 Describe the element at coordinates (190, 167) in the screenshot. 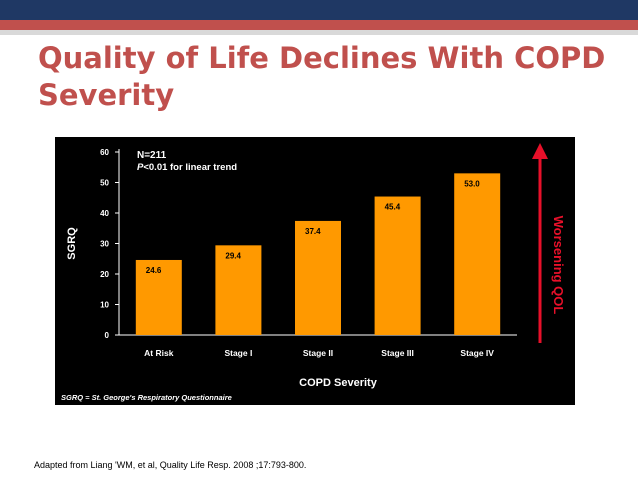

I see `p-value-text: <0.01 for linear trend` at that location.